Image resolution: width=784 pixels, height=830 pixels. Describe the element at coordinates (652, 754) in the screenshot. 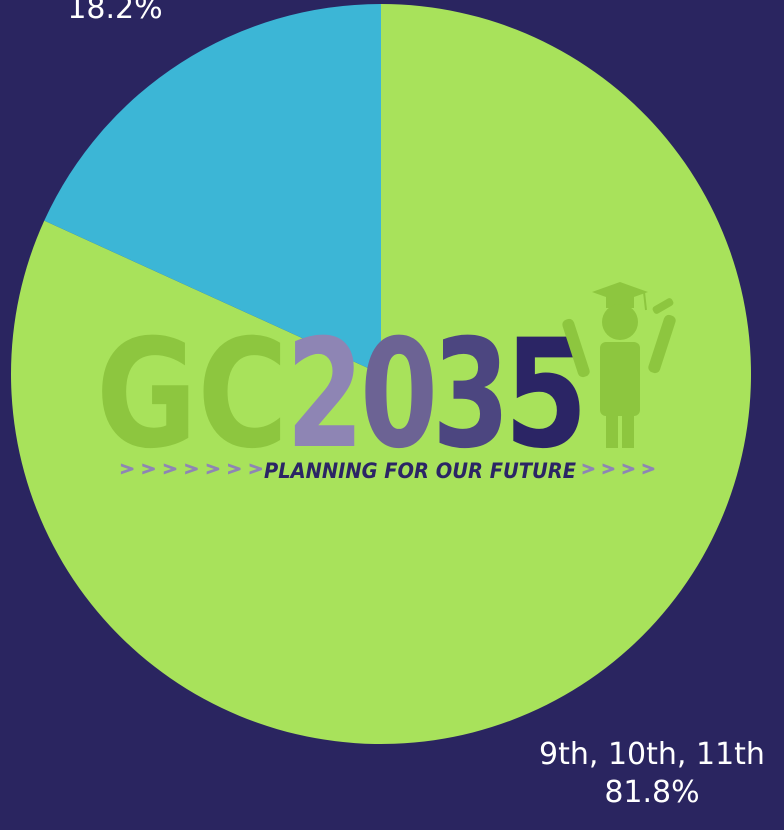

I see `slice-category-9th-10th-11th: 9th, 10th, 11th` at that location.